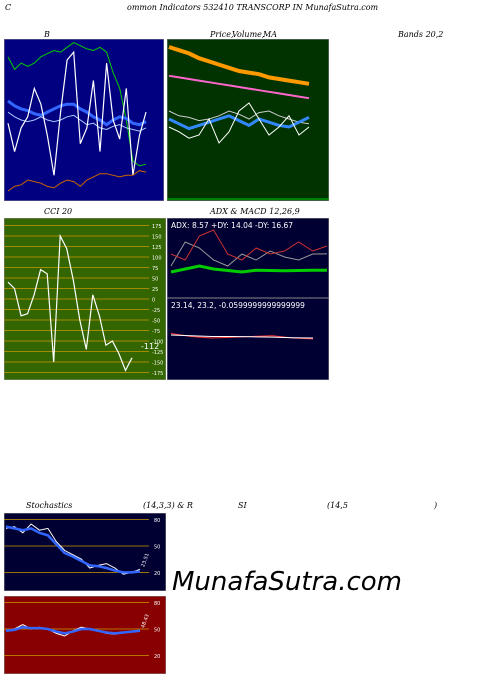  Describe the element at coordinates (239, 87) in the screenshot. I see `price-ma-mid-line` at that location.